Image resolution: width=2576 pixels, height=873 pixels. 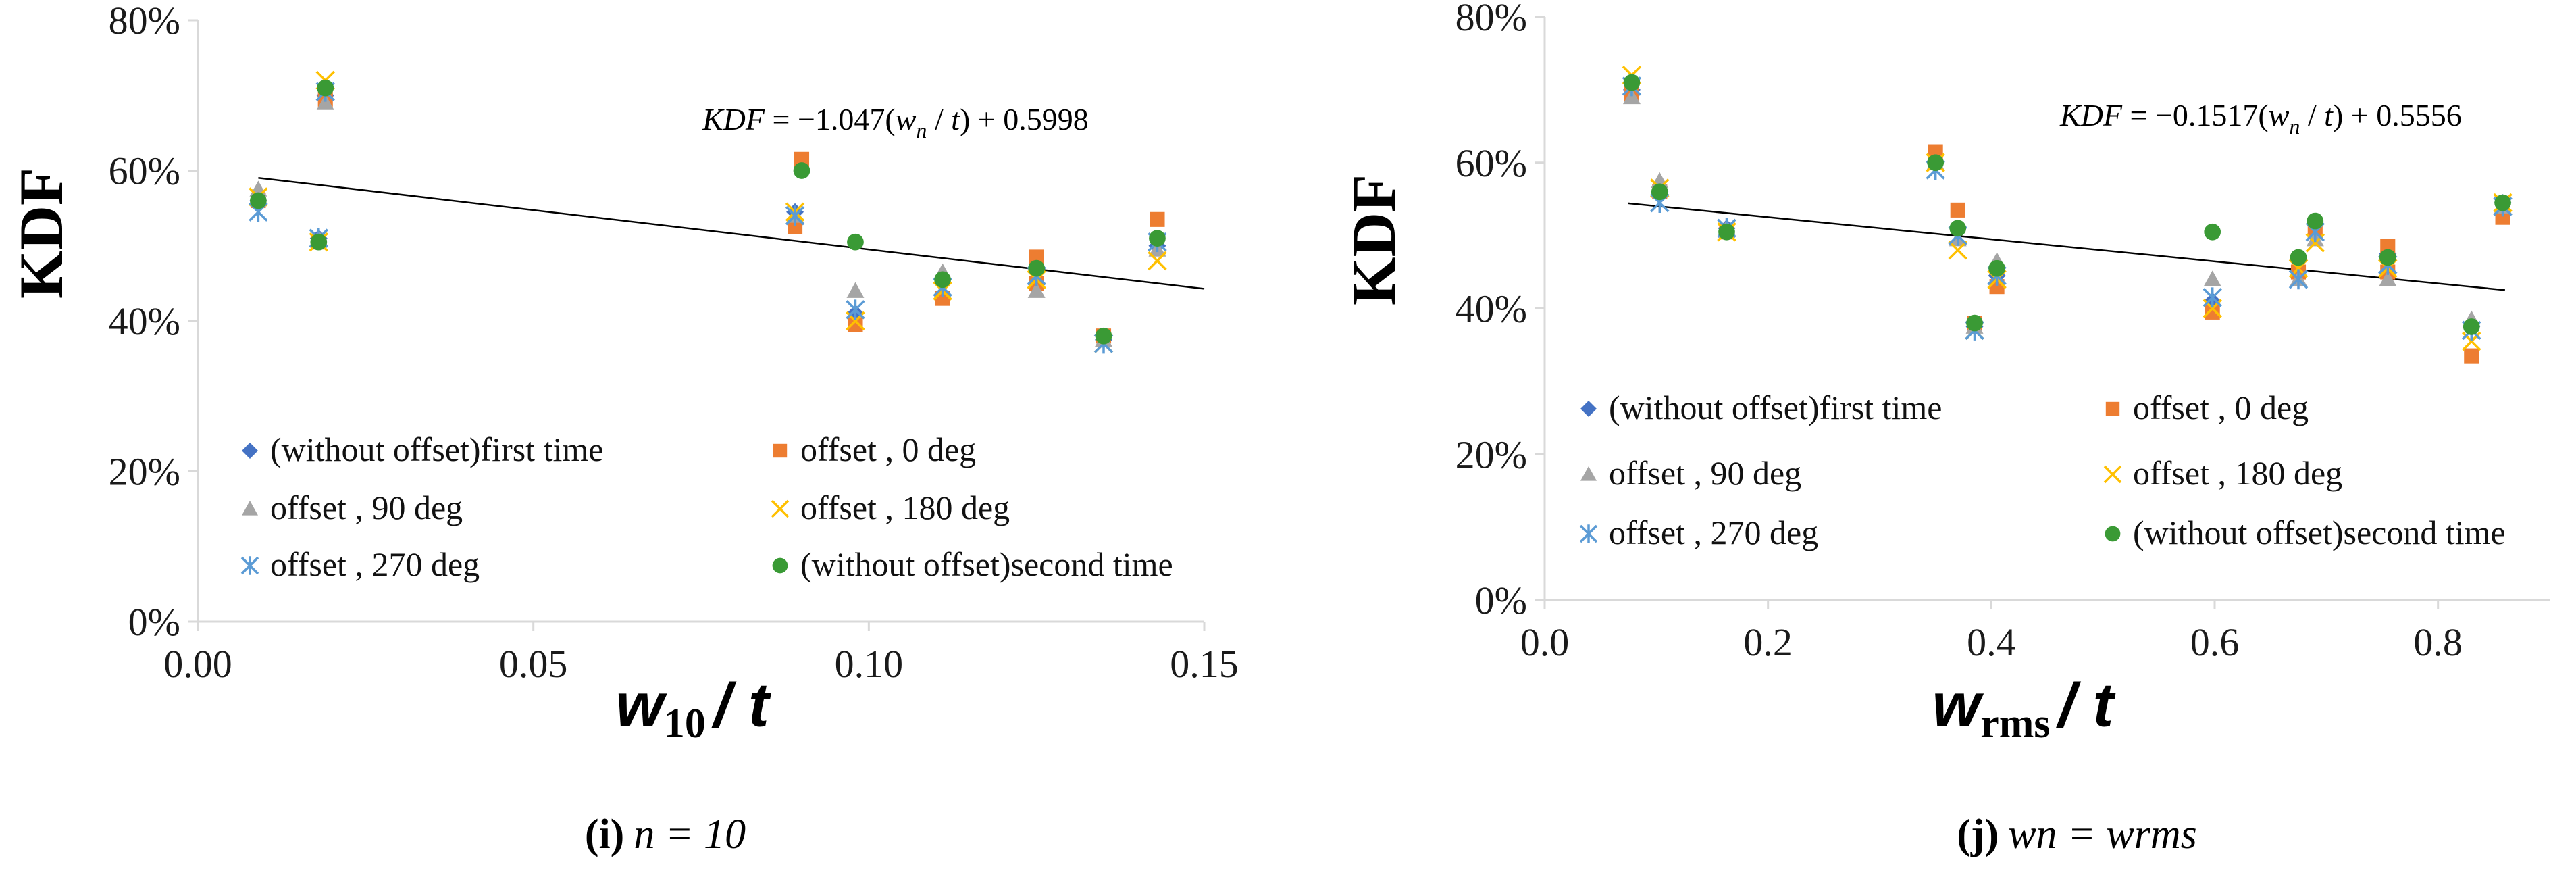 What do you see at coordinates (144, 472) in the screenshot?
I see `y-tick-label: 20%` at bounding box center [144, 472].